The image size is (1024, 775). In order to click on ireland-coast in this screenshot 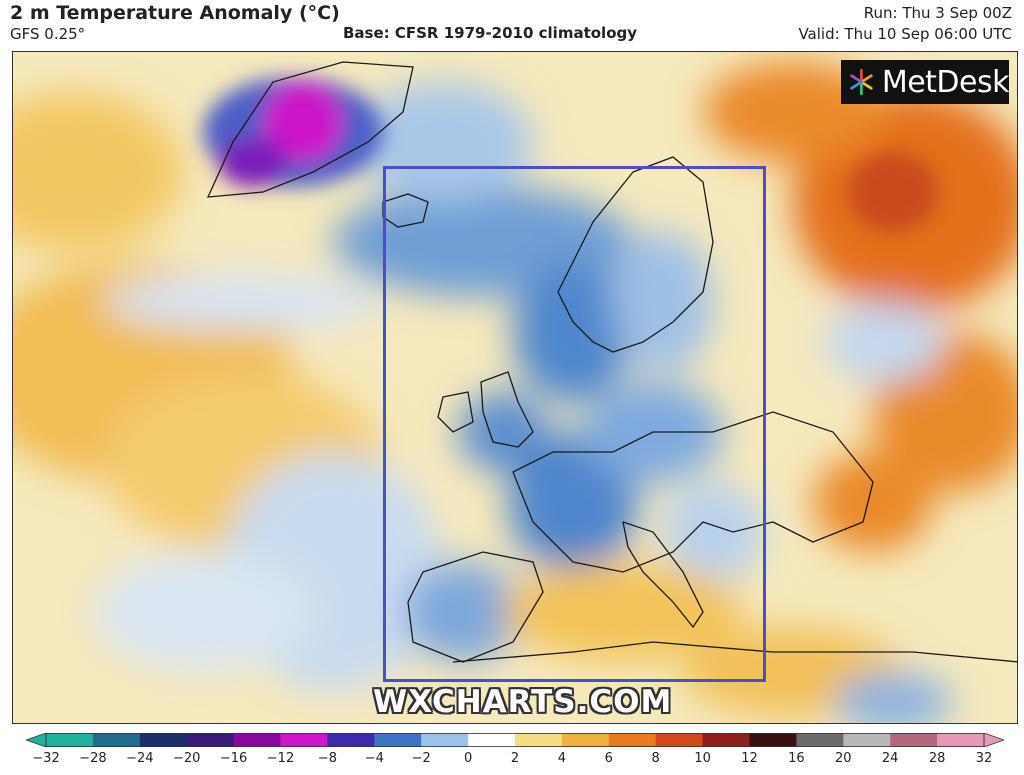, I will do `click(455, 412)`.